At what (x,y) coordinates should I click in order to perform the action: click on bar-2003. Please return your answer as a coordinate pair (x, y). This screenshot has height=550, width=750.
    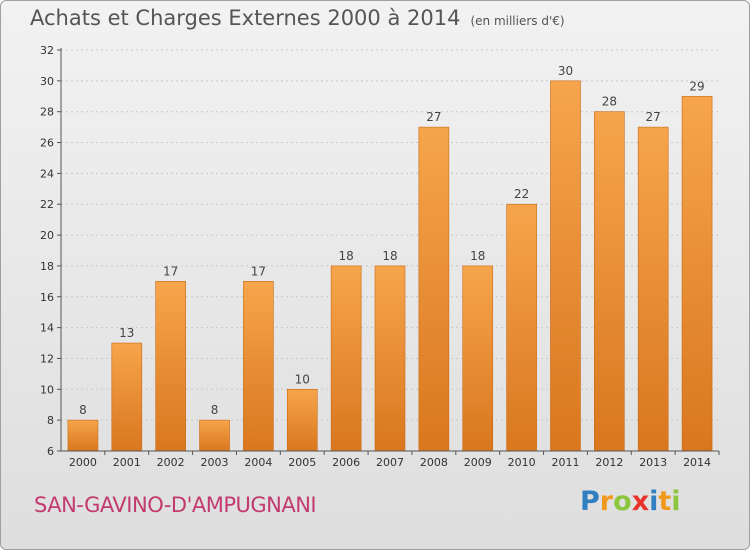
    Looking at the image, I should click on (214, 435).